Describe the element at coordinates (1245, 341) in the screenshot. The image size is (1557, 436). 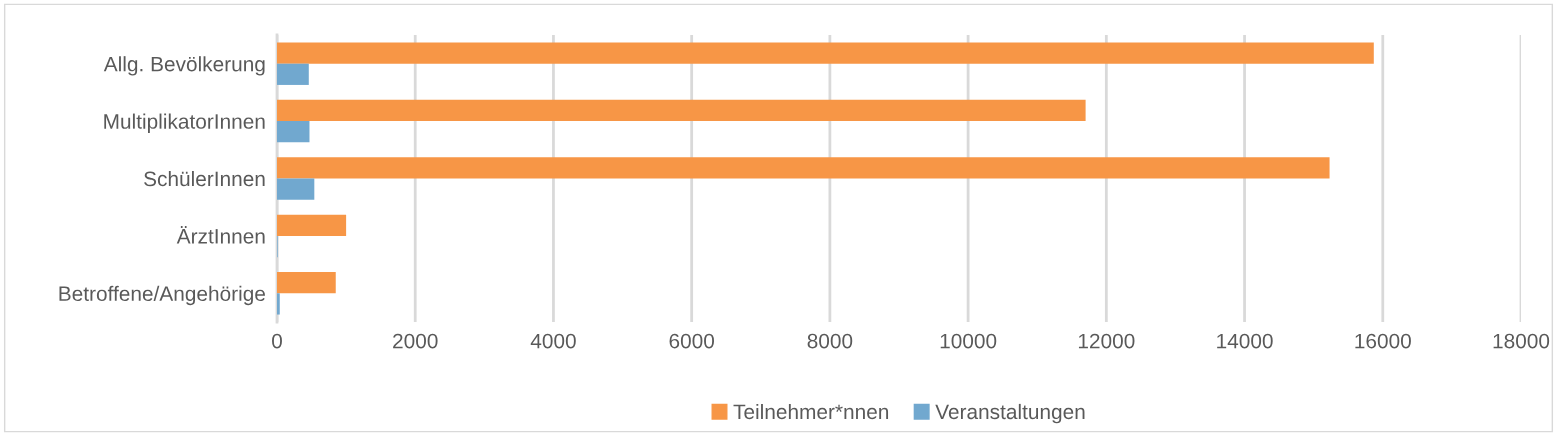
I see `x-tick-label: 14000` at that location.